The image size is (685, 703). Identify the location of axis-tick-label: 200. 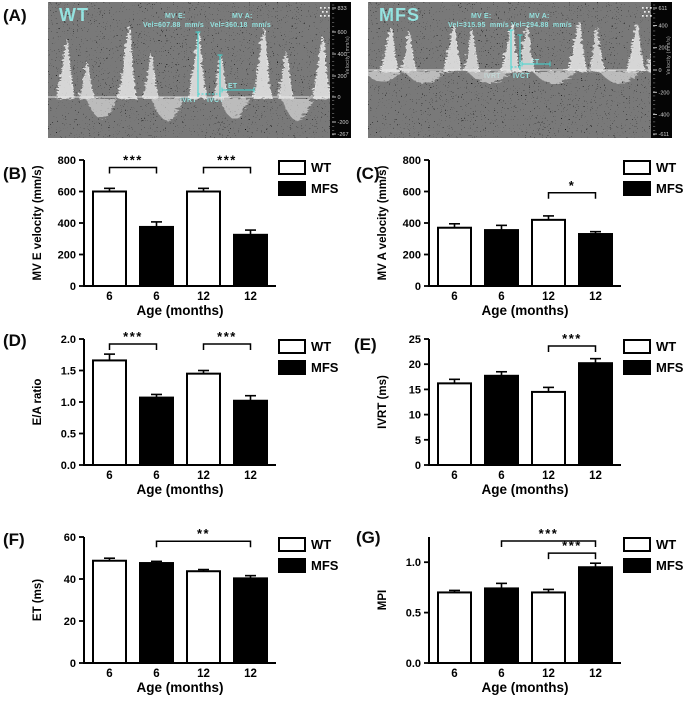
(342, 77).